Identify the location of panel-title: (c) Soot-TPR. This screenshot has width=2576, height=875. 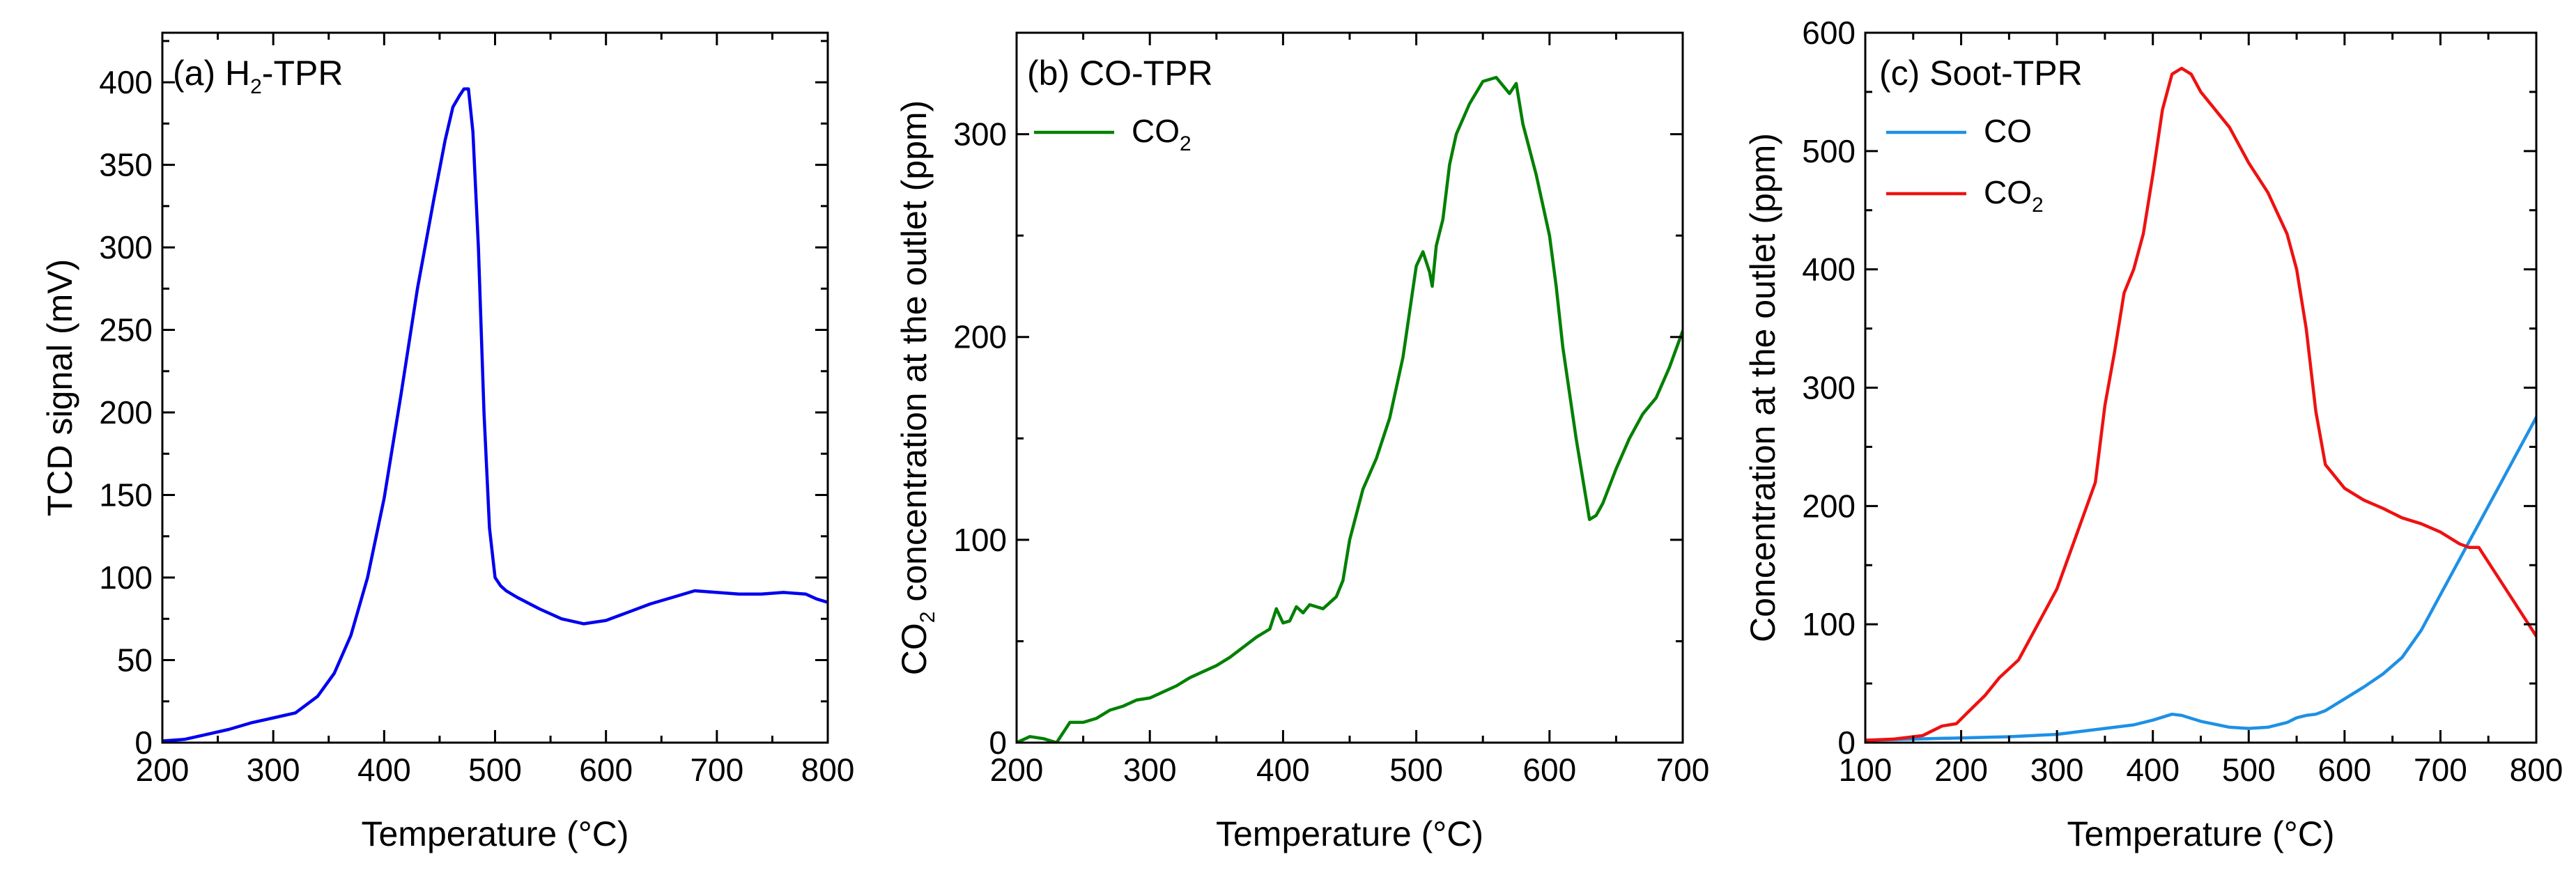
(1981, 74).